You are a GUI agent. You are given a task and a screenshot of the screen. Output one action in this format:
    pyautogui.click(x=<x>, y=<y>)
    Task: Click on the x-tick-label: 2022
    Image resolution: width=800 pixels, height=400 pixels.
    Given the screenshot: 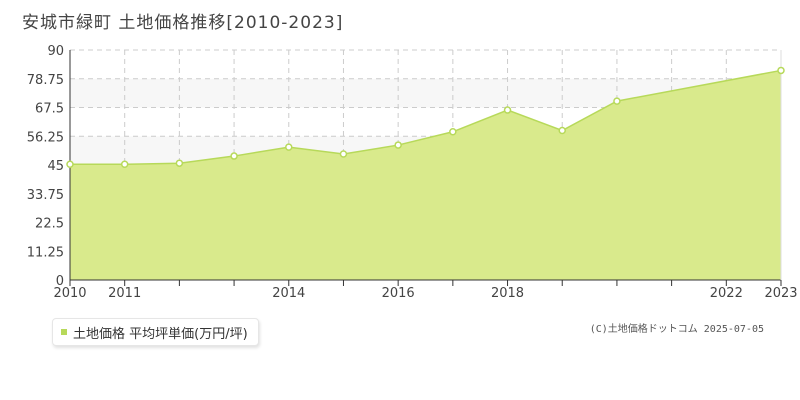 What is the action you would take?
    pyautogui.click(x=726, y=293)
    